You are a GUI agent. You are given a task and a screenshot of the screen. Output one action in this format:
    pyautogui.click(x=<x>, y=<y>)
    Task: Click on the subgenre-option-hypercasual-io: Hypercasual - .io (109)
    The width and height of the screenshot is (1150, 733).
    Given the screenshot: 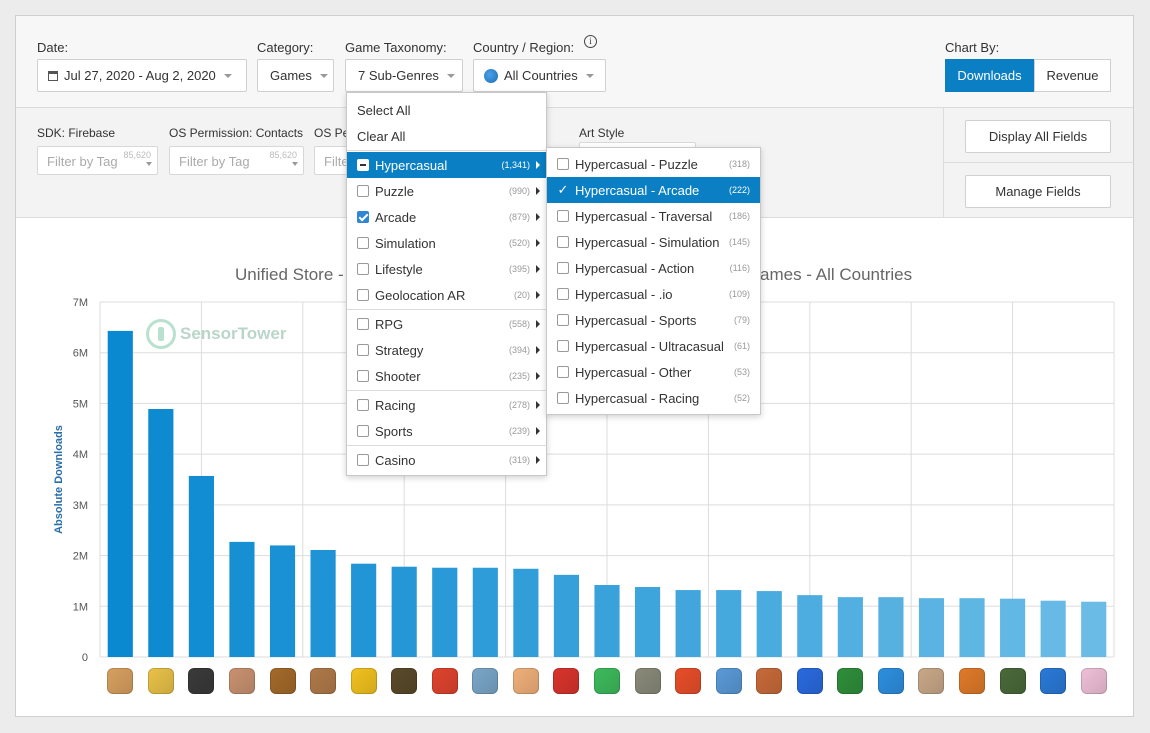 What is the action you would take?
    pyautogui.click(x=653, y=294)
    